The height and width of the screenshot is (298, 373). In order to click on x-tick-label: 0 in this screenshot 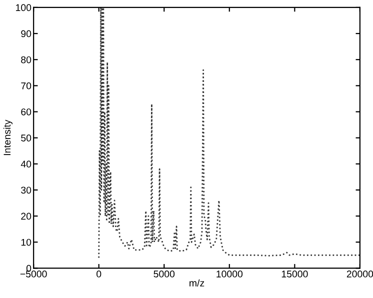, I will do `click(99, 274)`.